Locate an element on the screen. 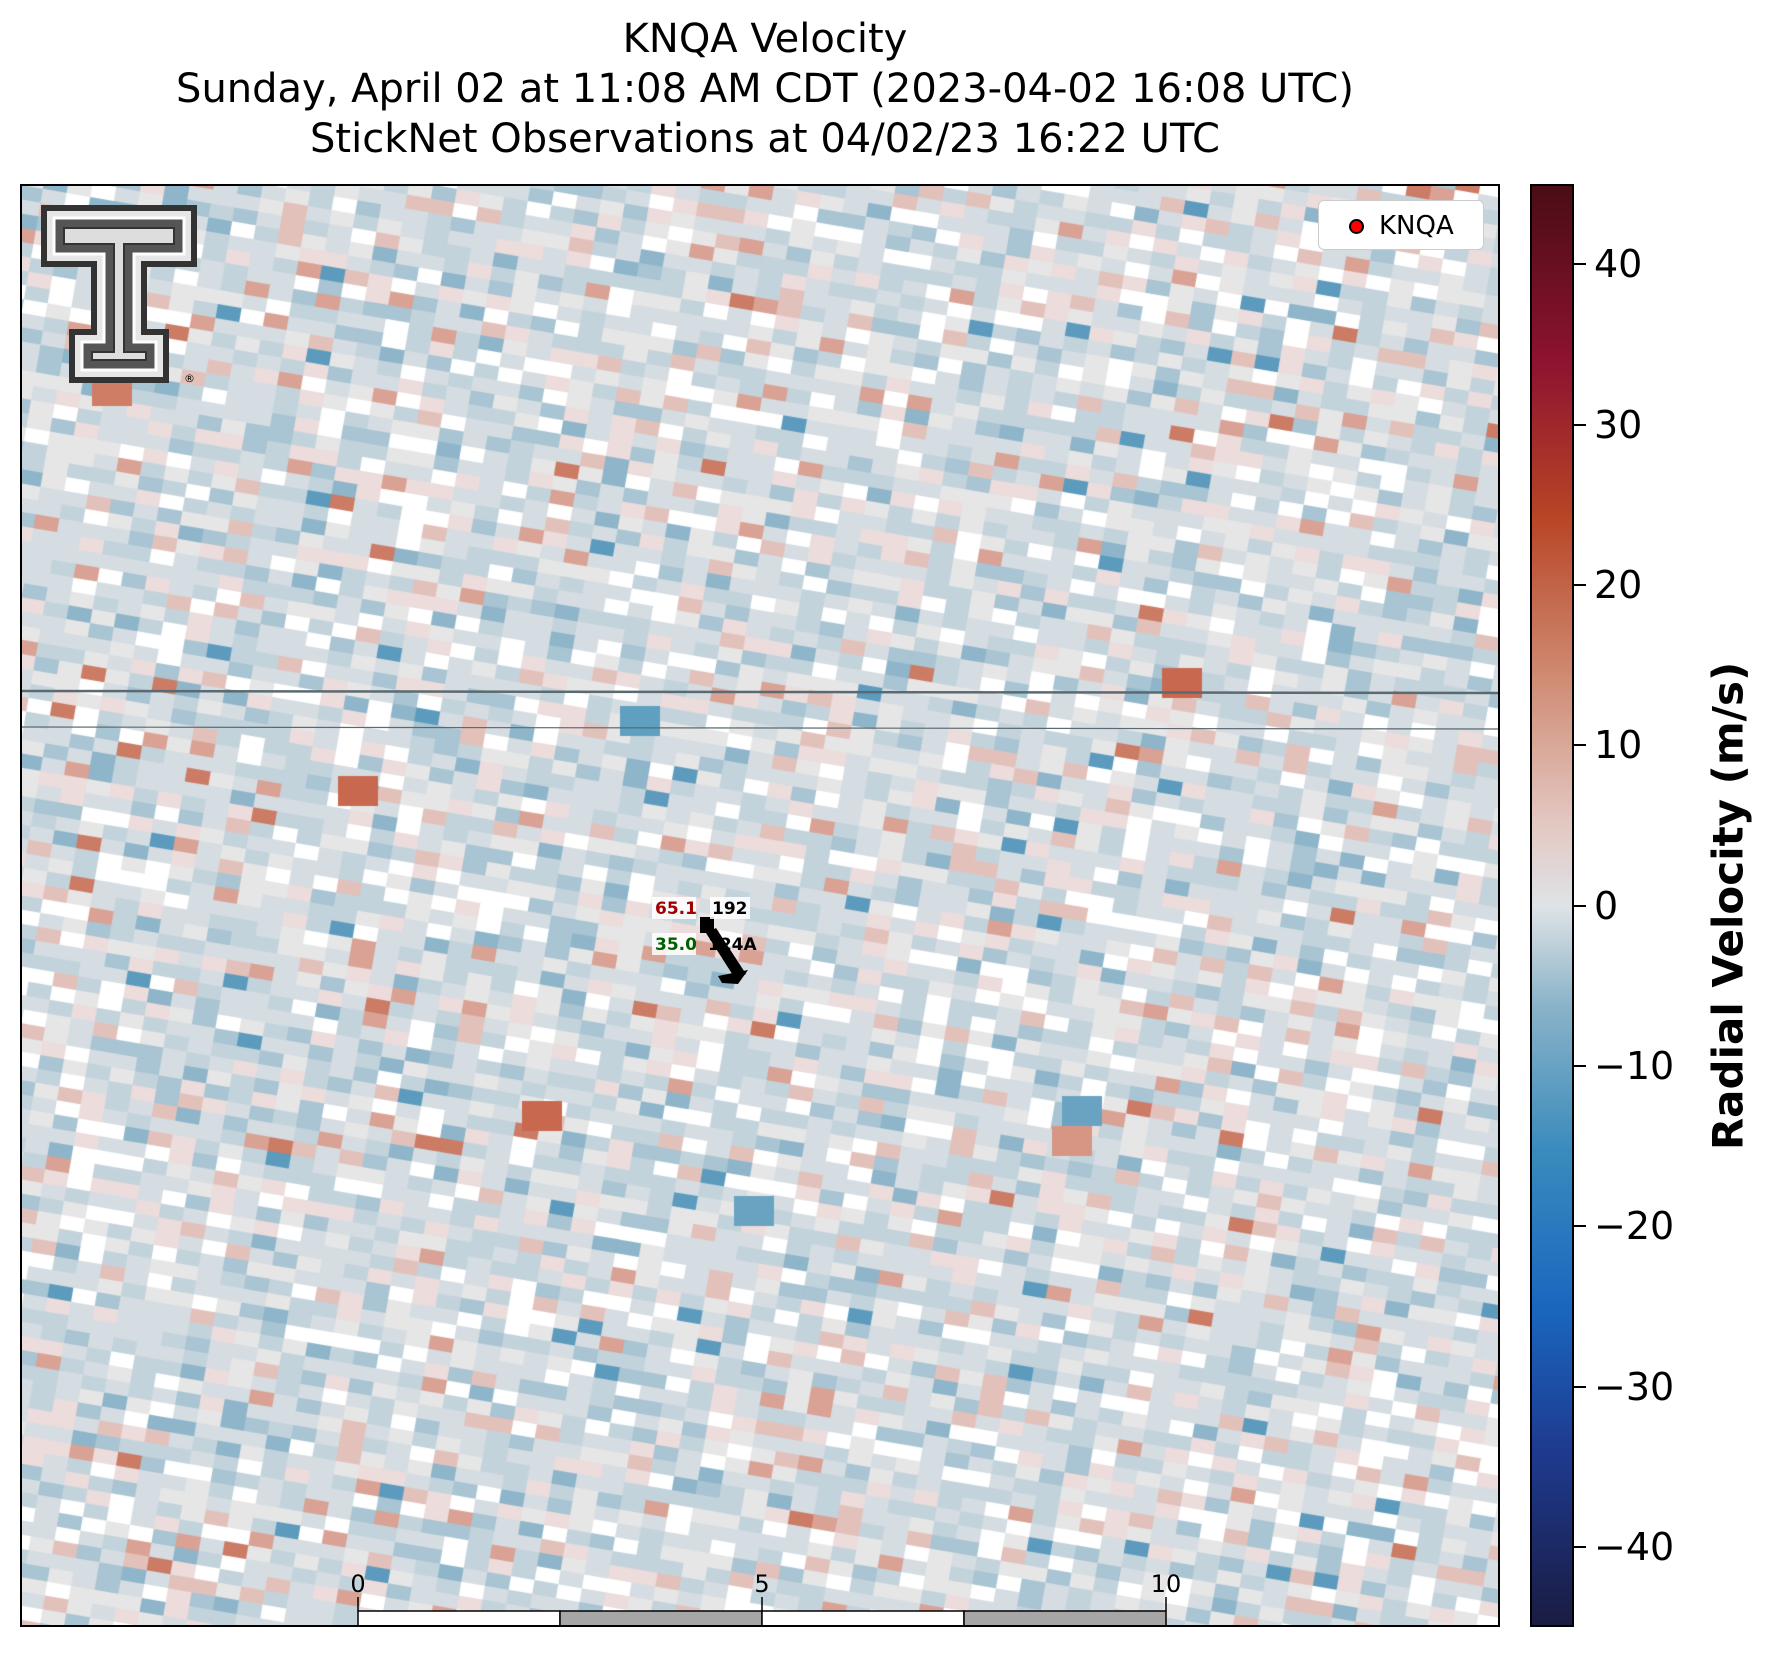  scale-bar: 0 5 10 km is located at coordinates (765, 1597).